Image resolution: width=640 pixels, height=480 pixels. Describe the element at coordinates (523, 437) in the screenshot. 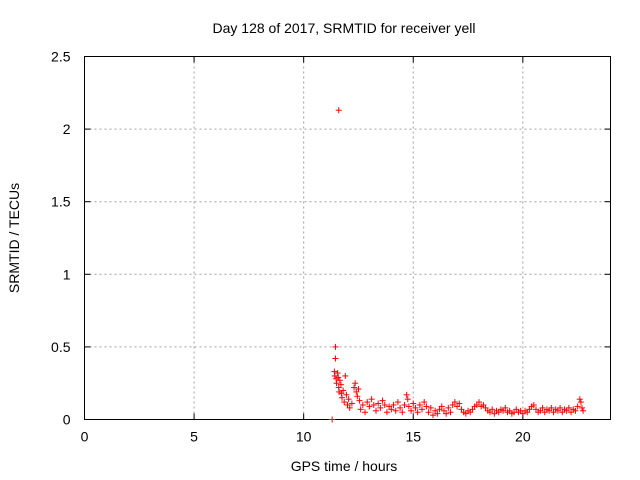

I see `x-tick-label: 20` at that location.